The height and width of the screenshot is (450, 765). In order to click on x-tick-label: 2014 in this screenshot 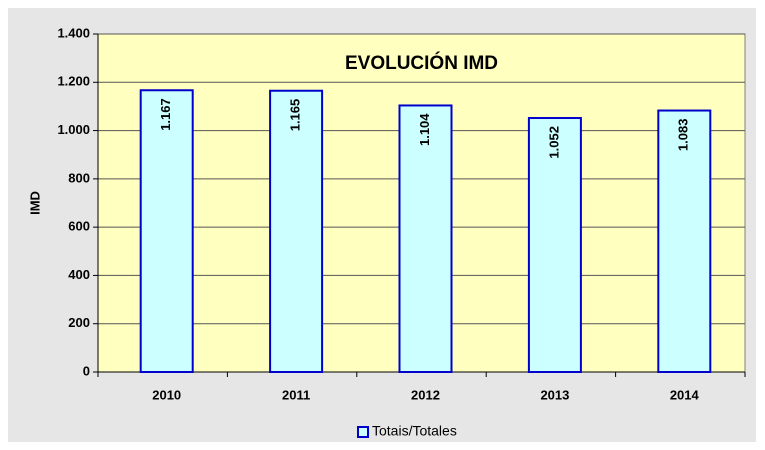, I will do `click(685, 394)`.